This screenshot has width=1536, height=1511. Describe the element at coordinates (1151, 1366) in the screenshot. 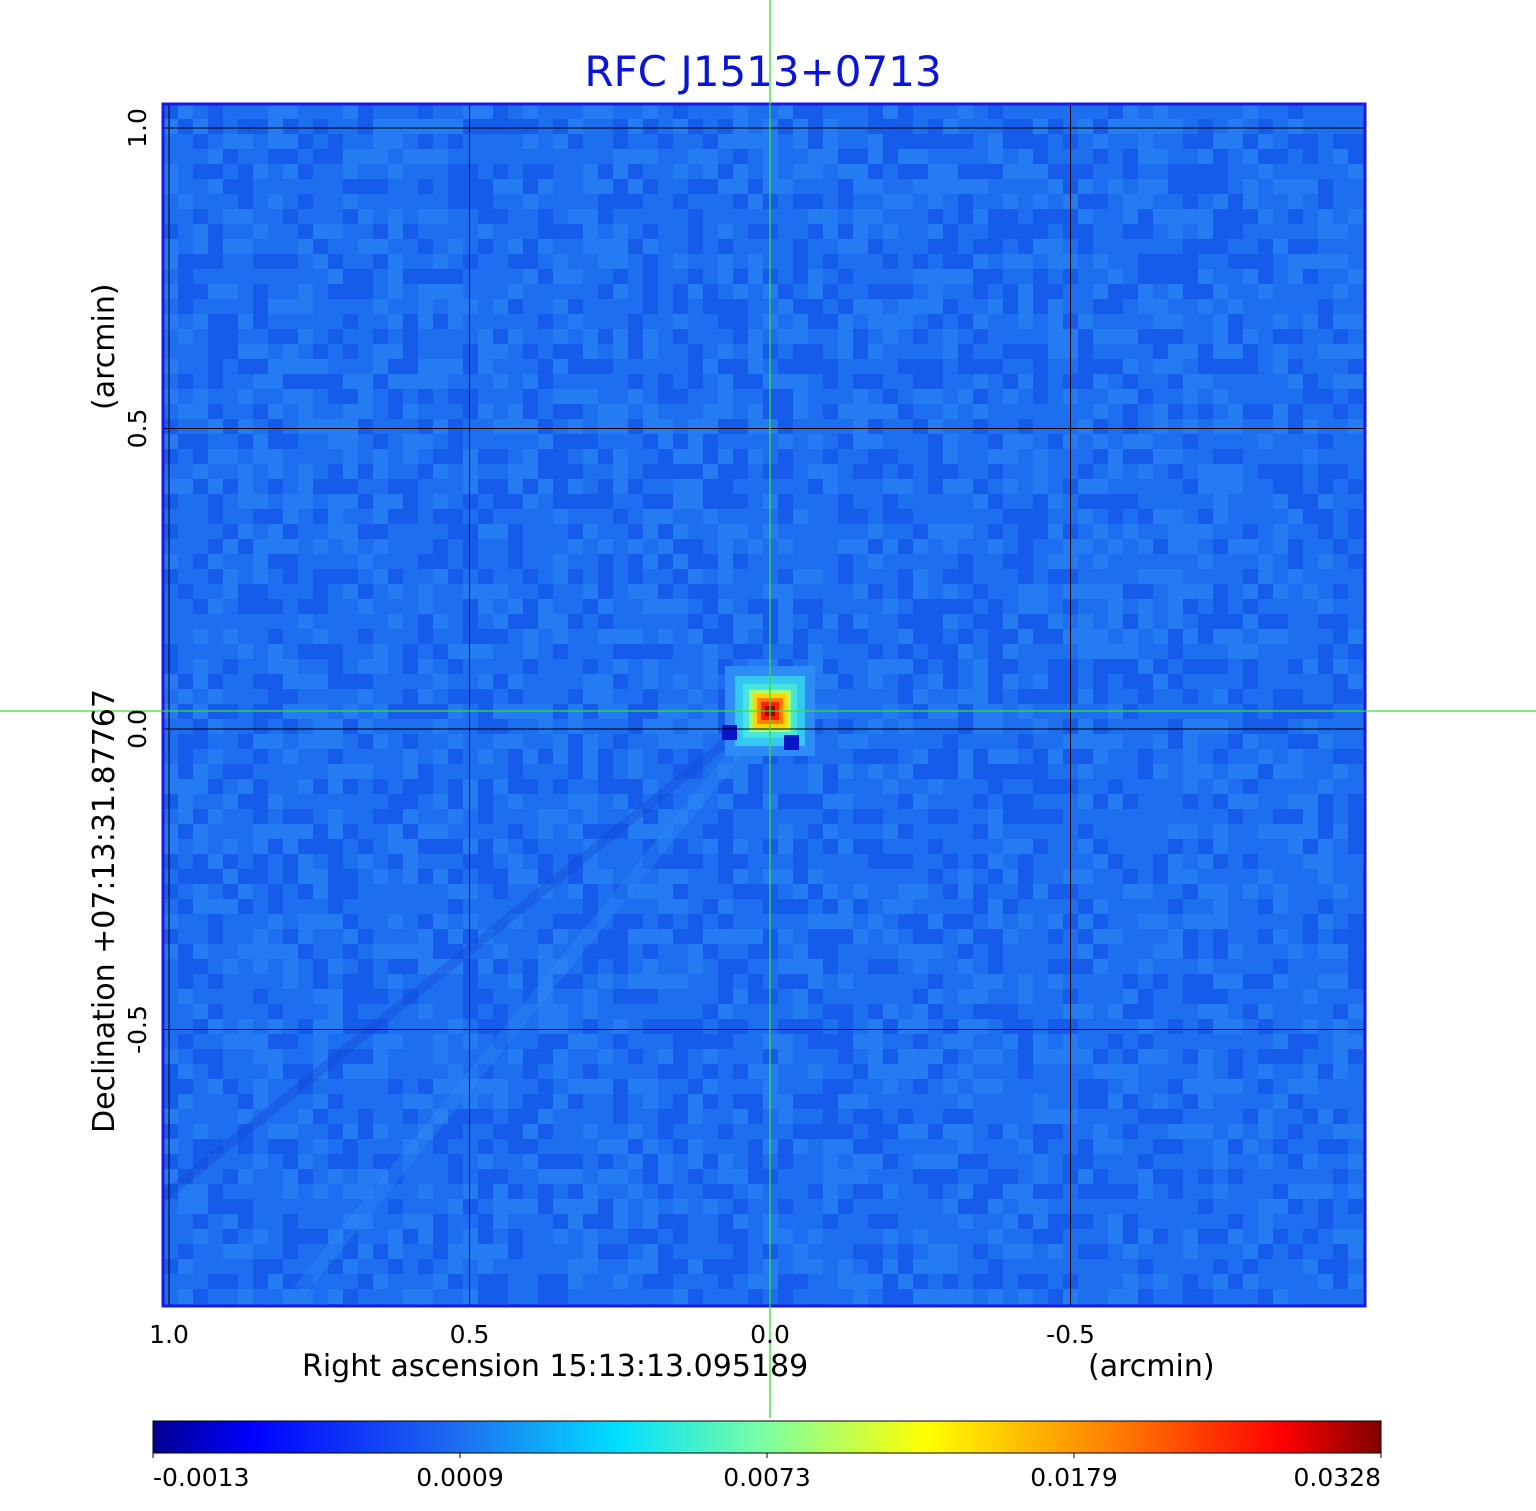

I see `x-axis-unit: (arcmin)` at that location.